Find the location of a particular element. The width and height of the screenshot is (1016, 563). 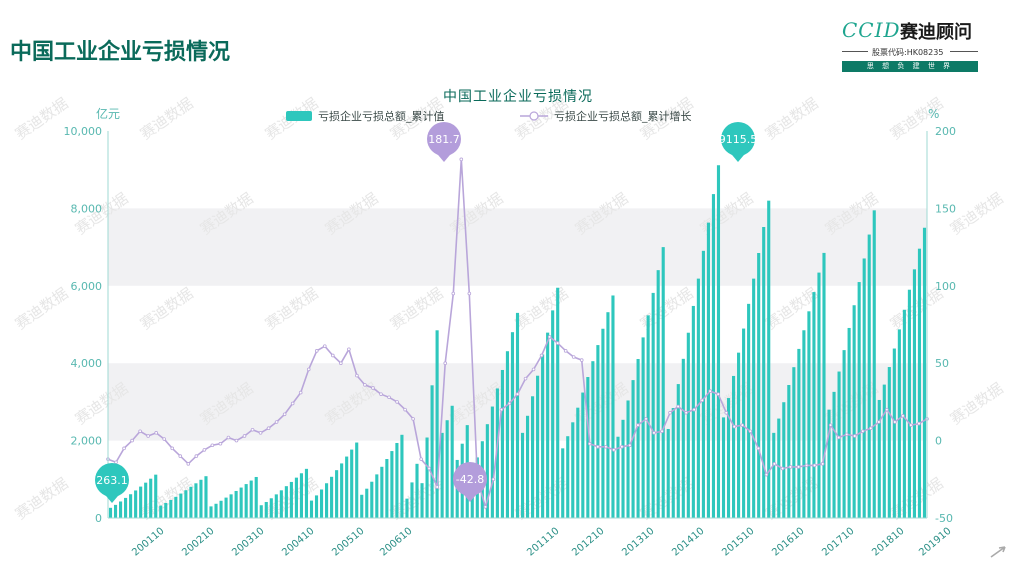

y-right-axis-title: % is located at coordinates (933, 114).